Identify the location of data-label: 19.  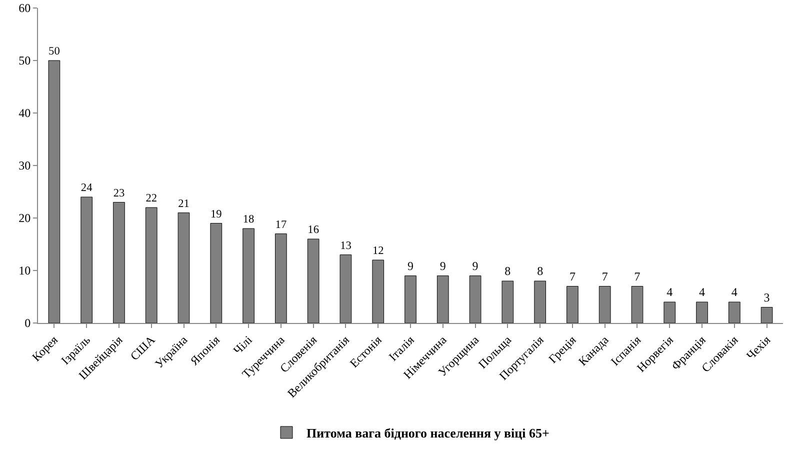
(216, 214).